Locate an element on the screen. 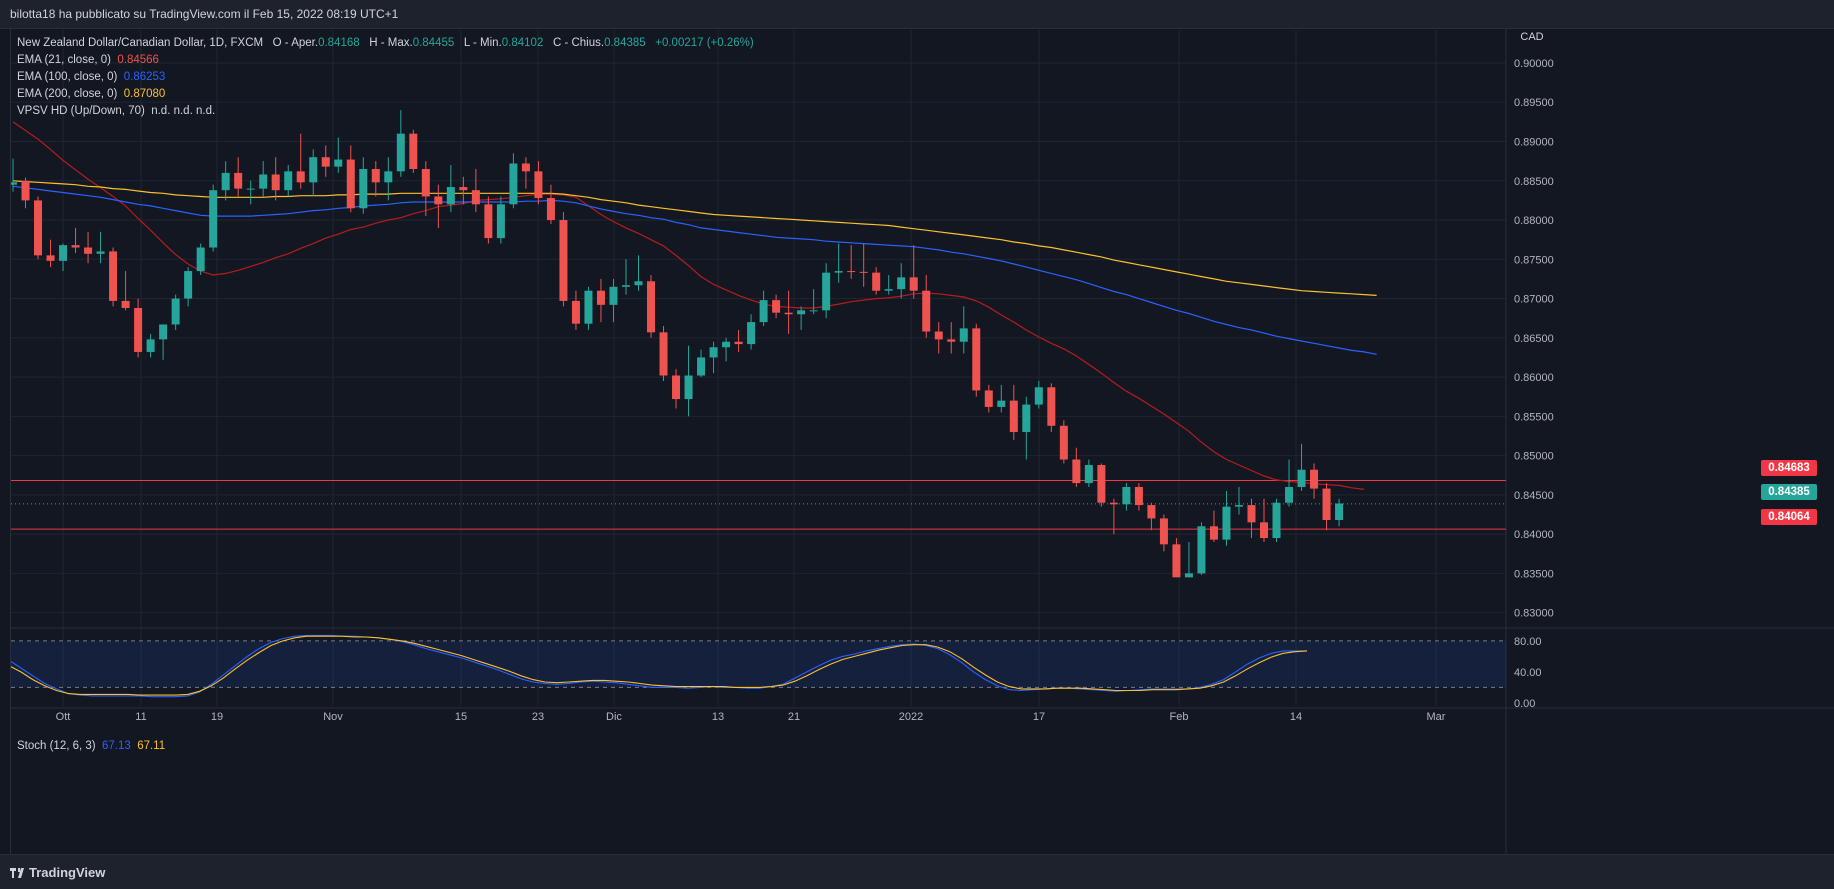 This screenshot has height=889, width=1834. tradingview-logo: TradingView is located at coordinates (57, 872).